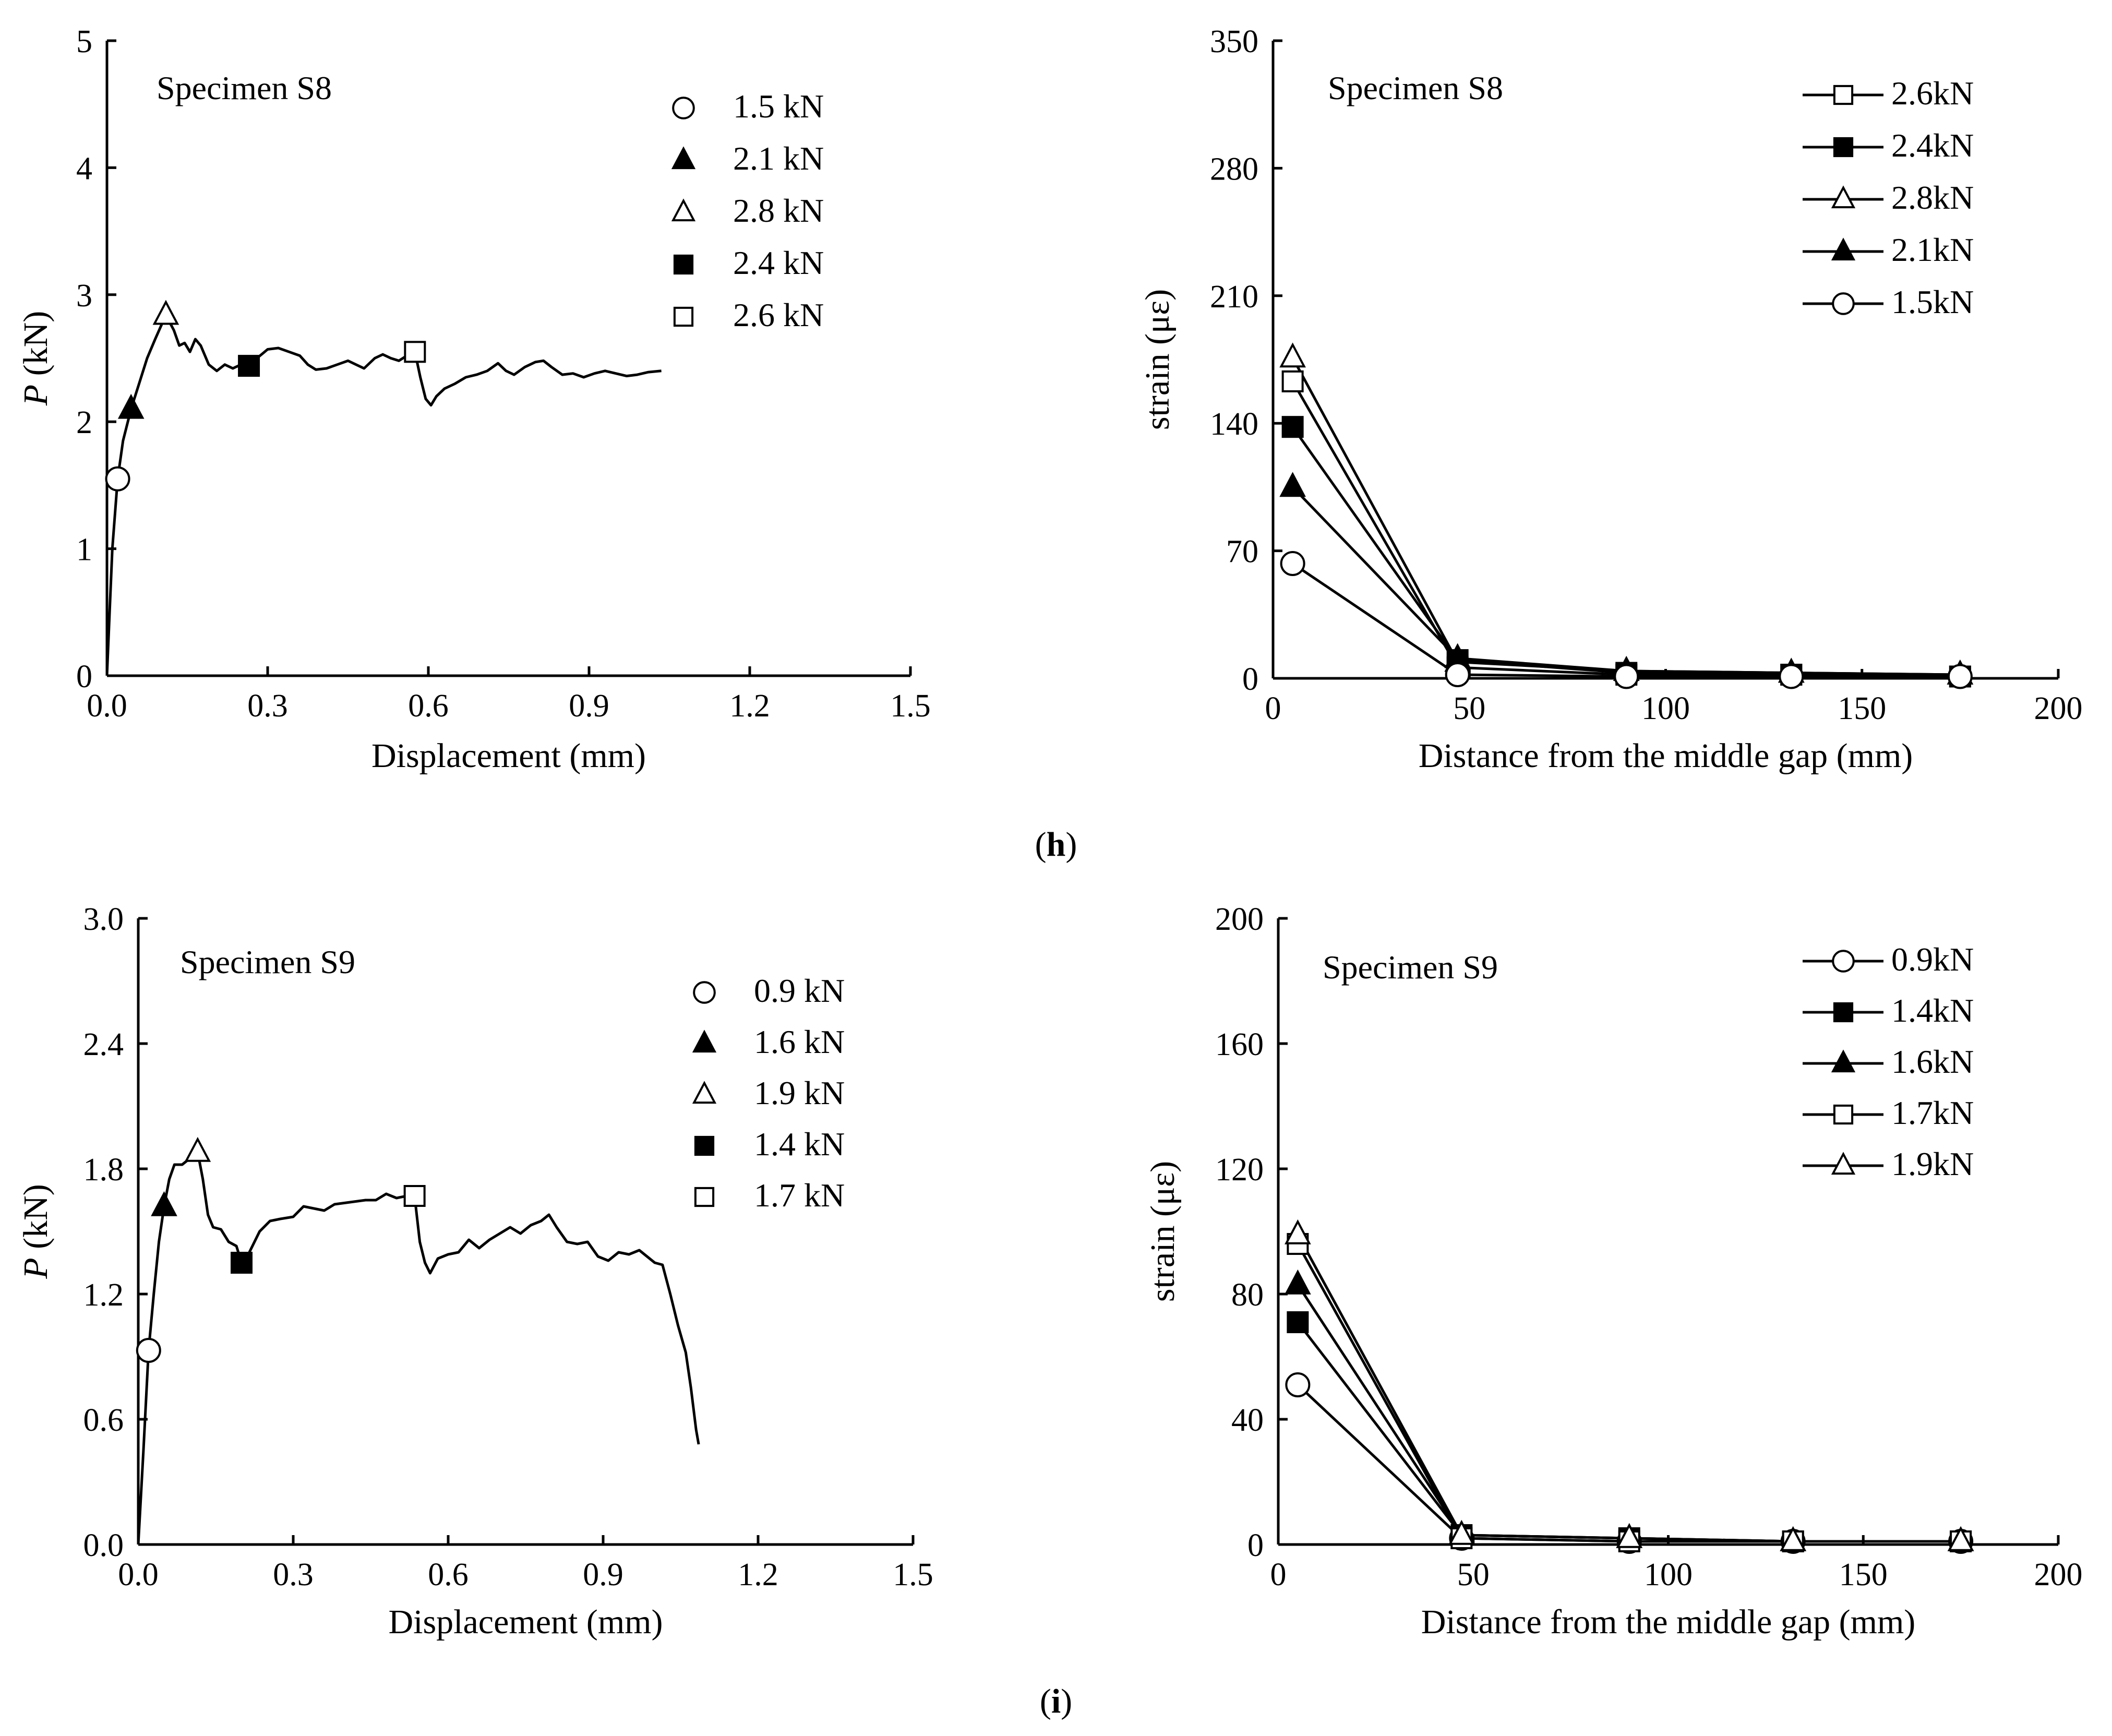 The height and width of the screenshot is (1736, 2112). What do you see at coordinates (1932, 959) in the screenshot?
I see `legend-label: 0.9kN` at bounding box center [1932, 959].